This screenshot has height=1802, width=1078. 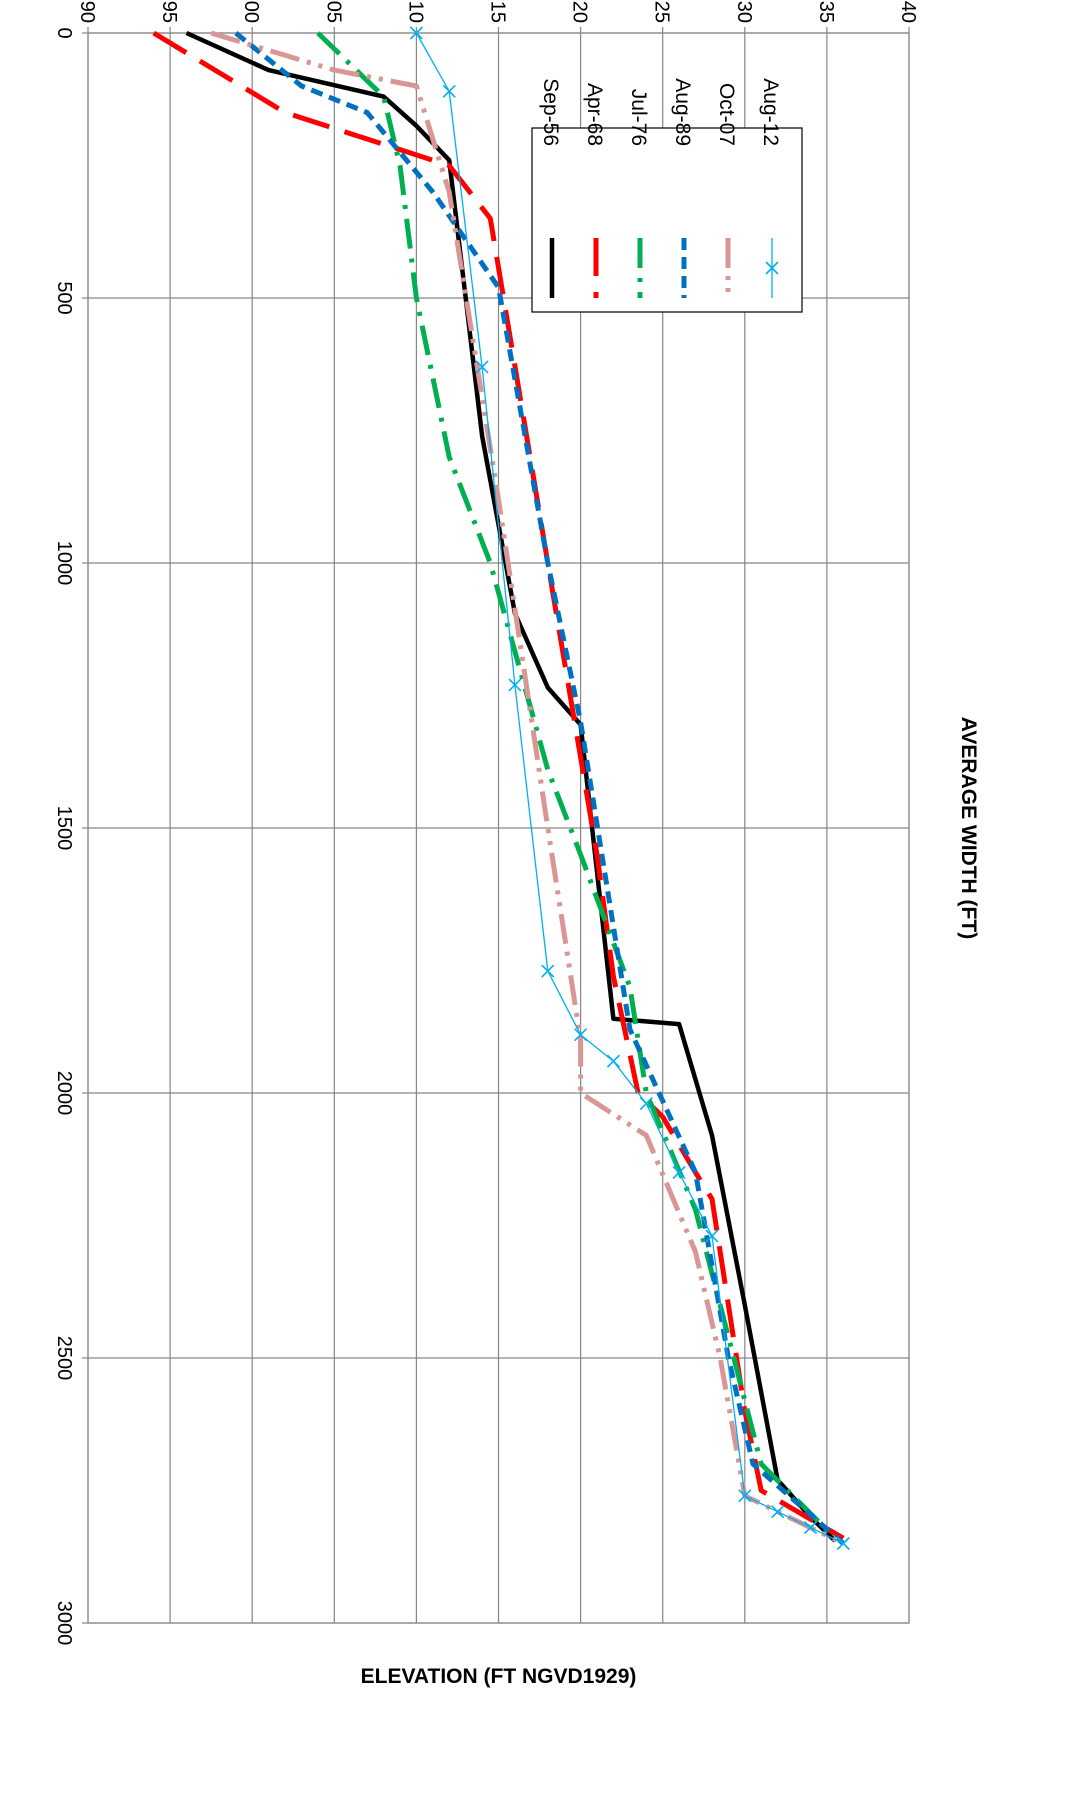 I want to click on y-tick-label: 1640, so click(x=908, y=11).